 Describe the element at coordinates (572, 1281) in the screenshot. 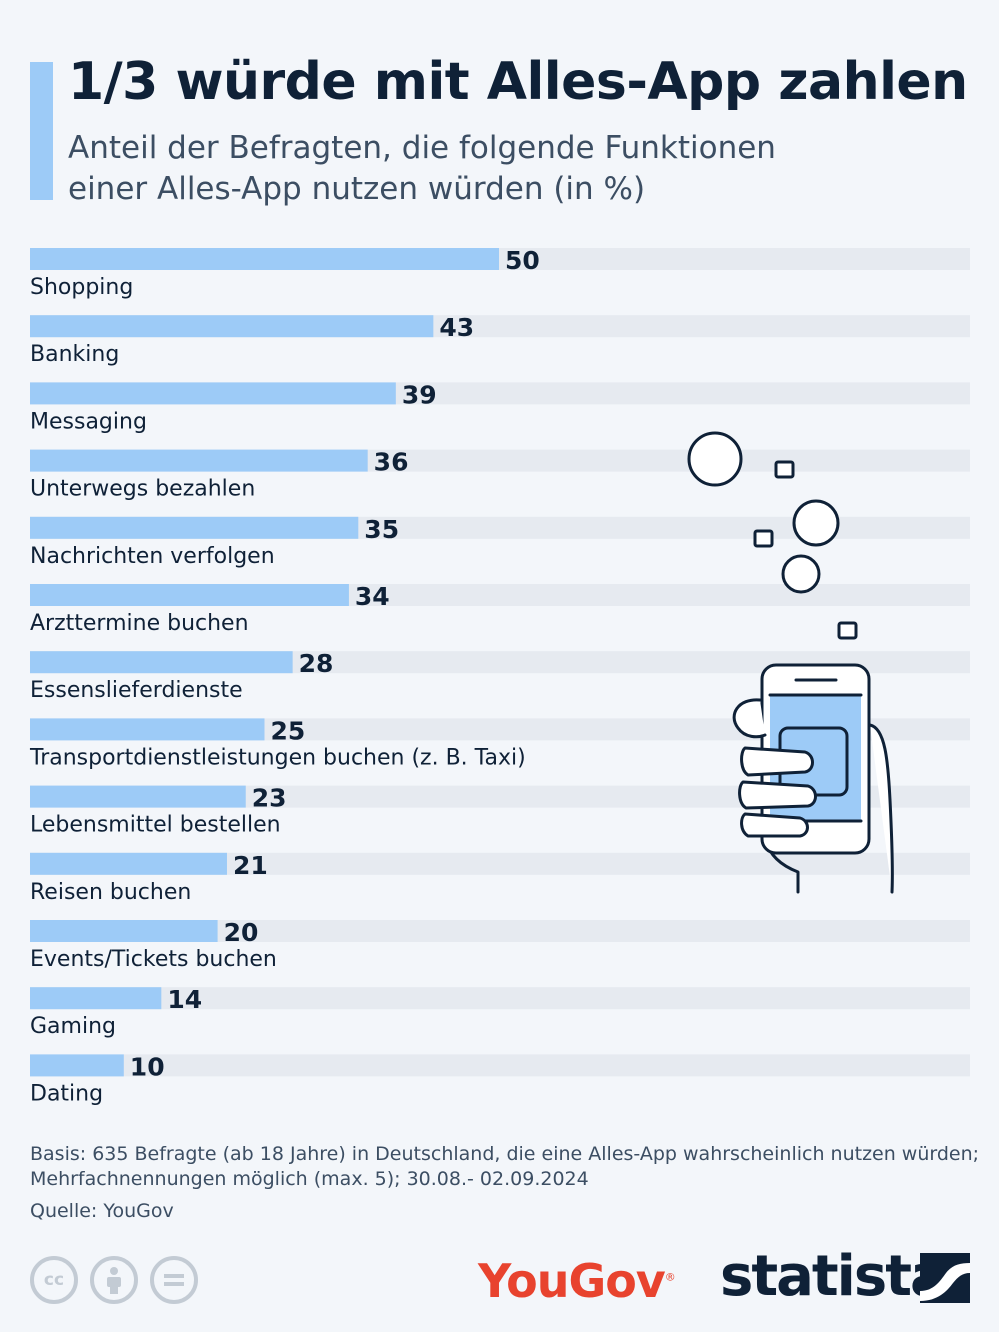

I see `yougov-logo-text: YouGov` at that location.